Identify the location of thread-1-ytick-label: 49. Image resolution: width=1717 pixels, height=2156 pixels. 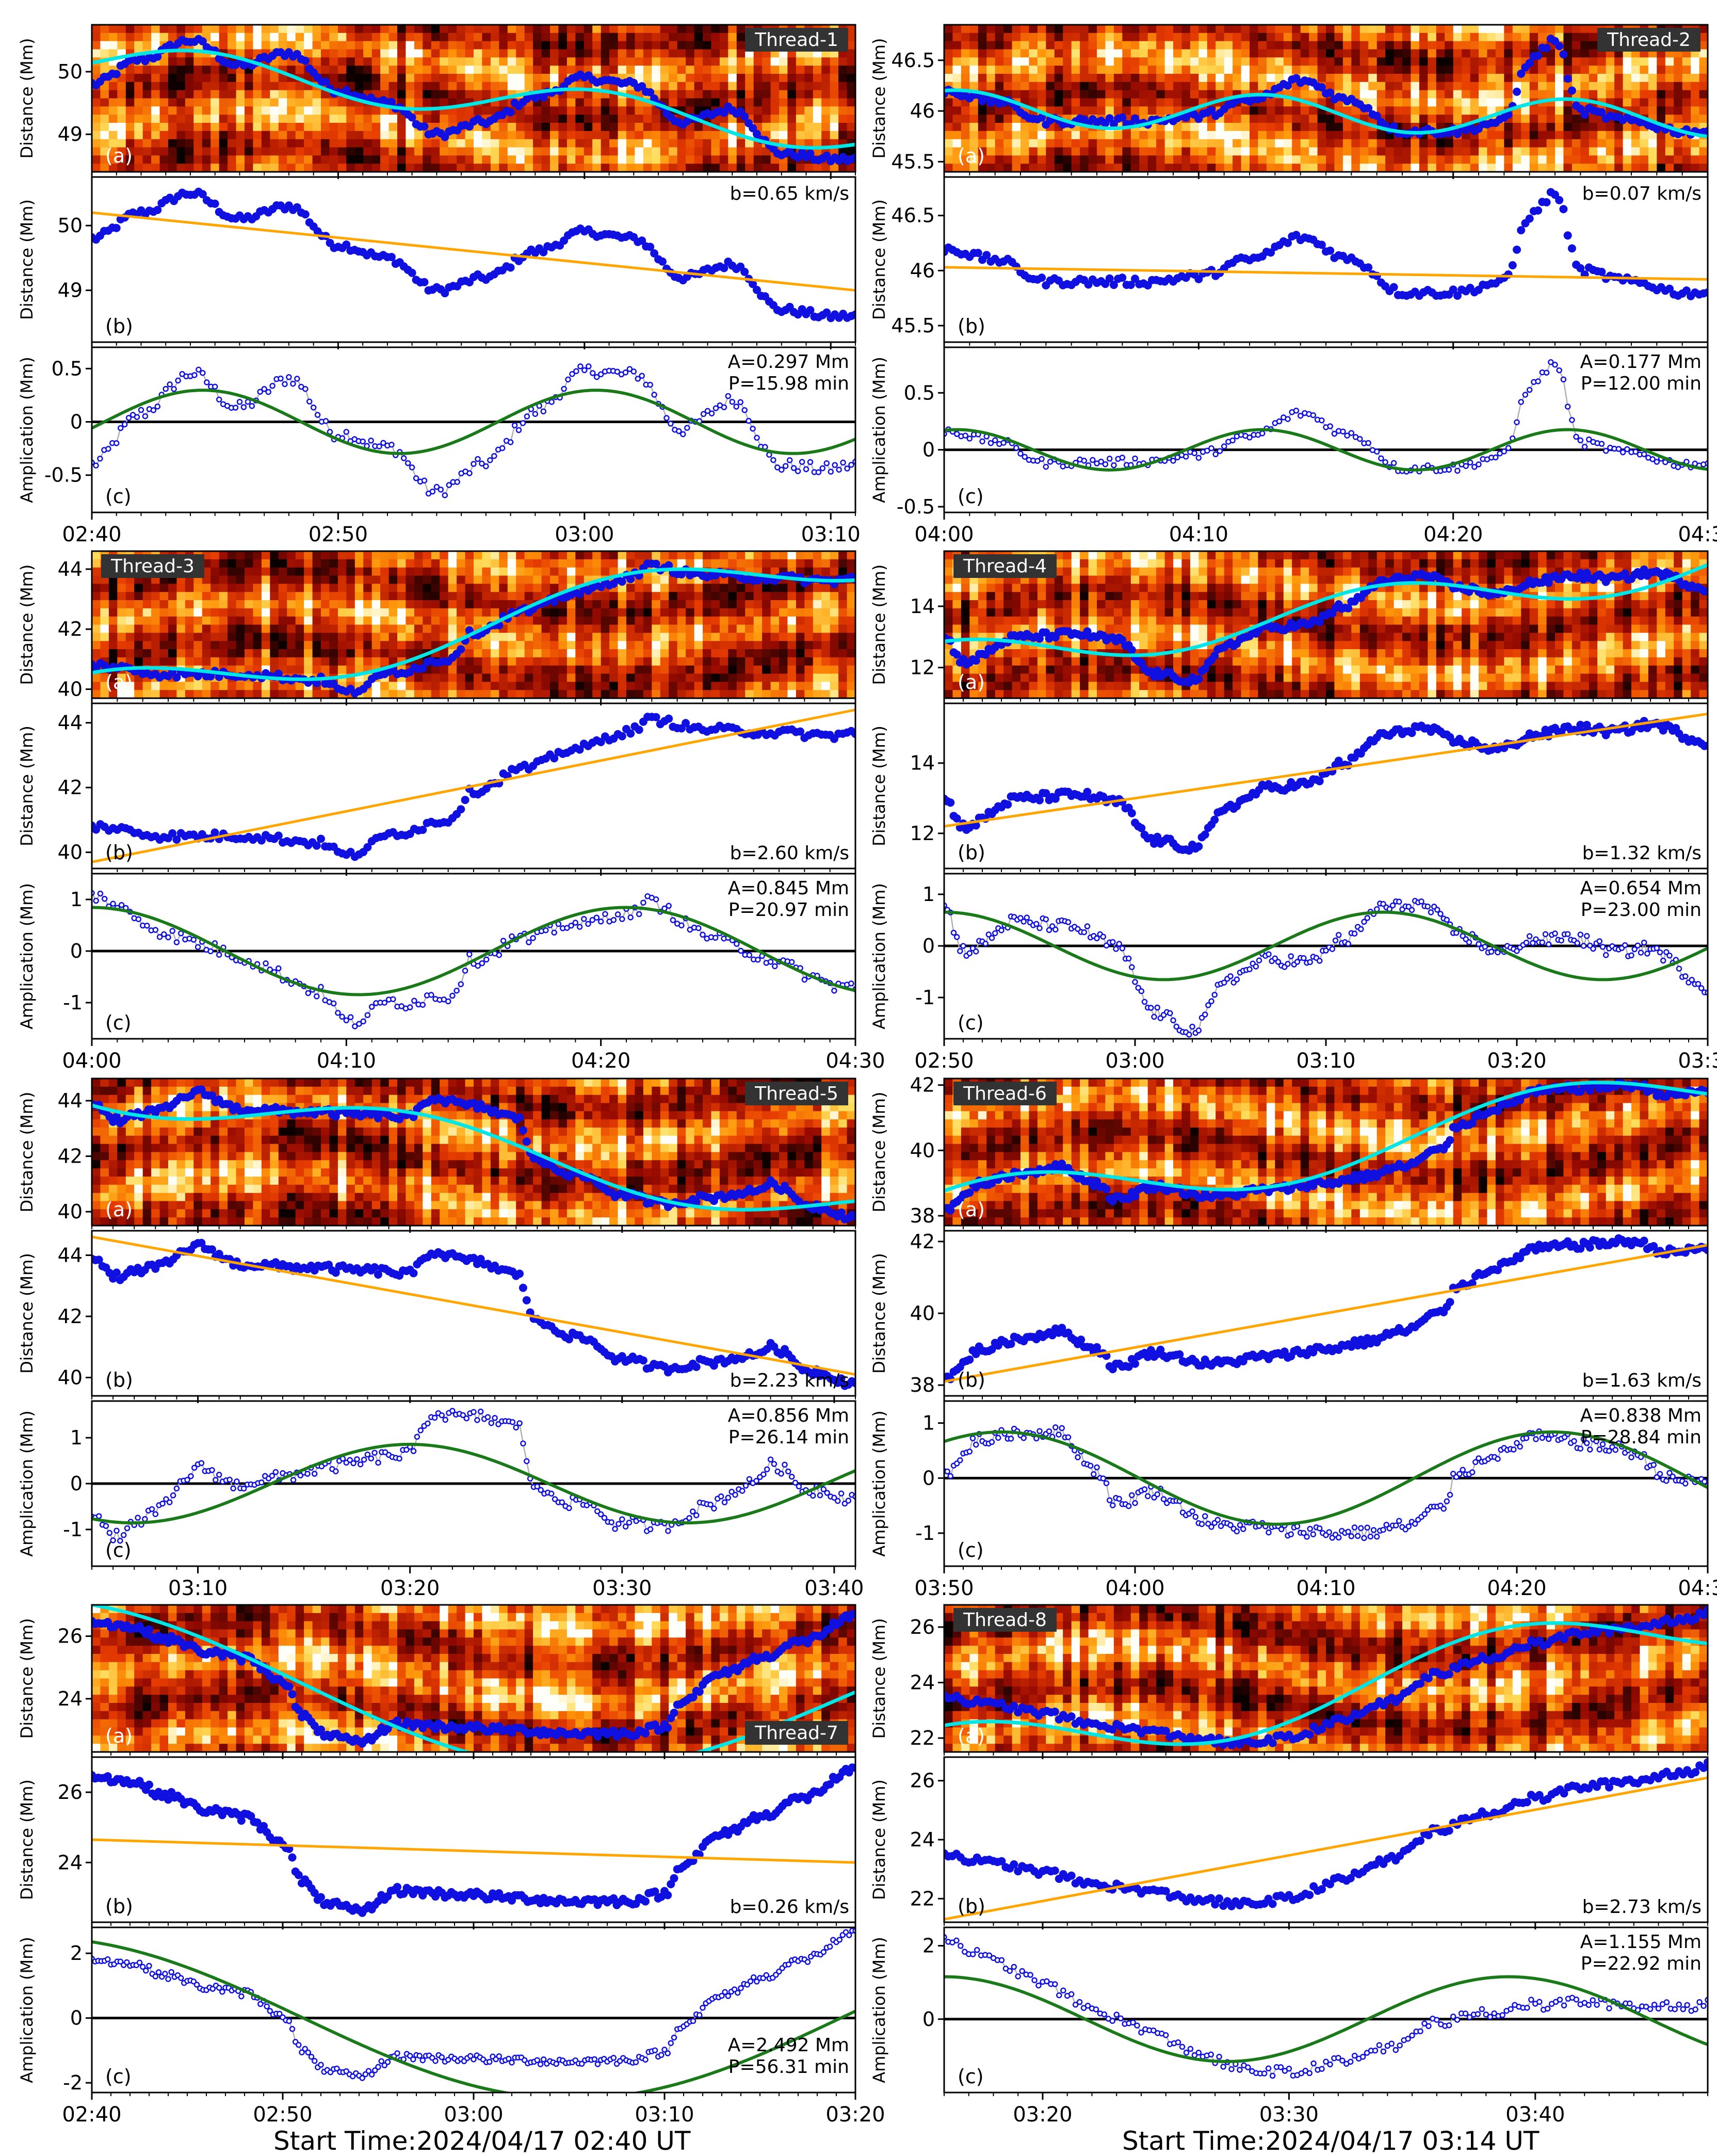
(70, 290).